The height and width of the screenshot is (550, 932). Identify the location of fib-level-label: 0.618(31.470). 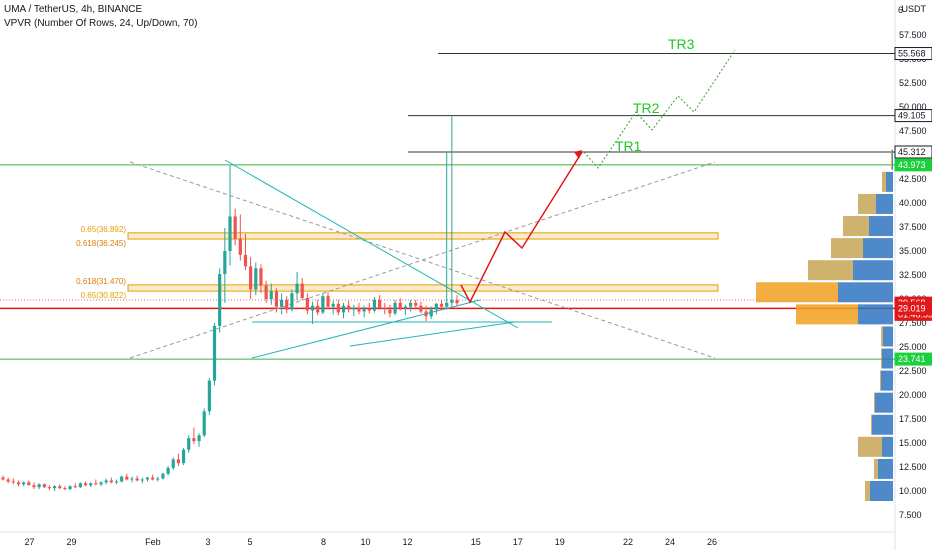
(101, 281).